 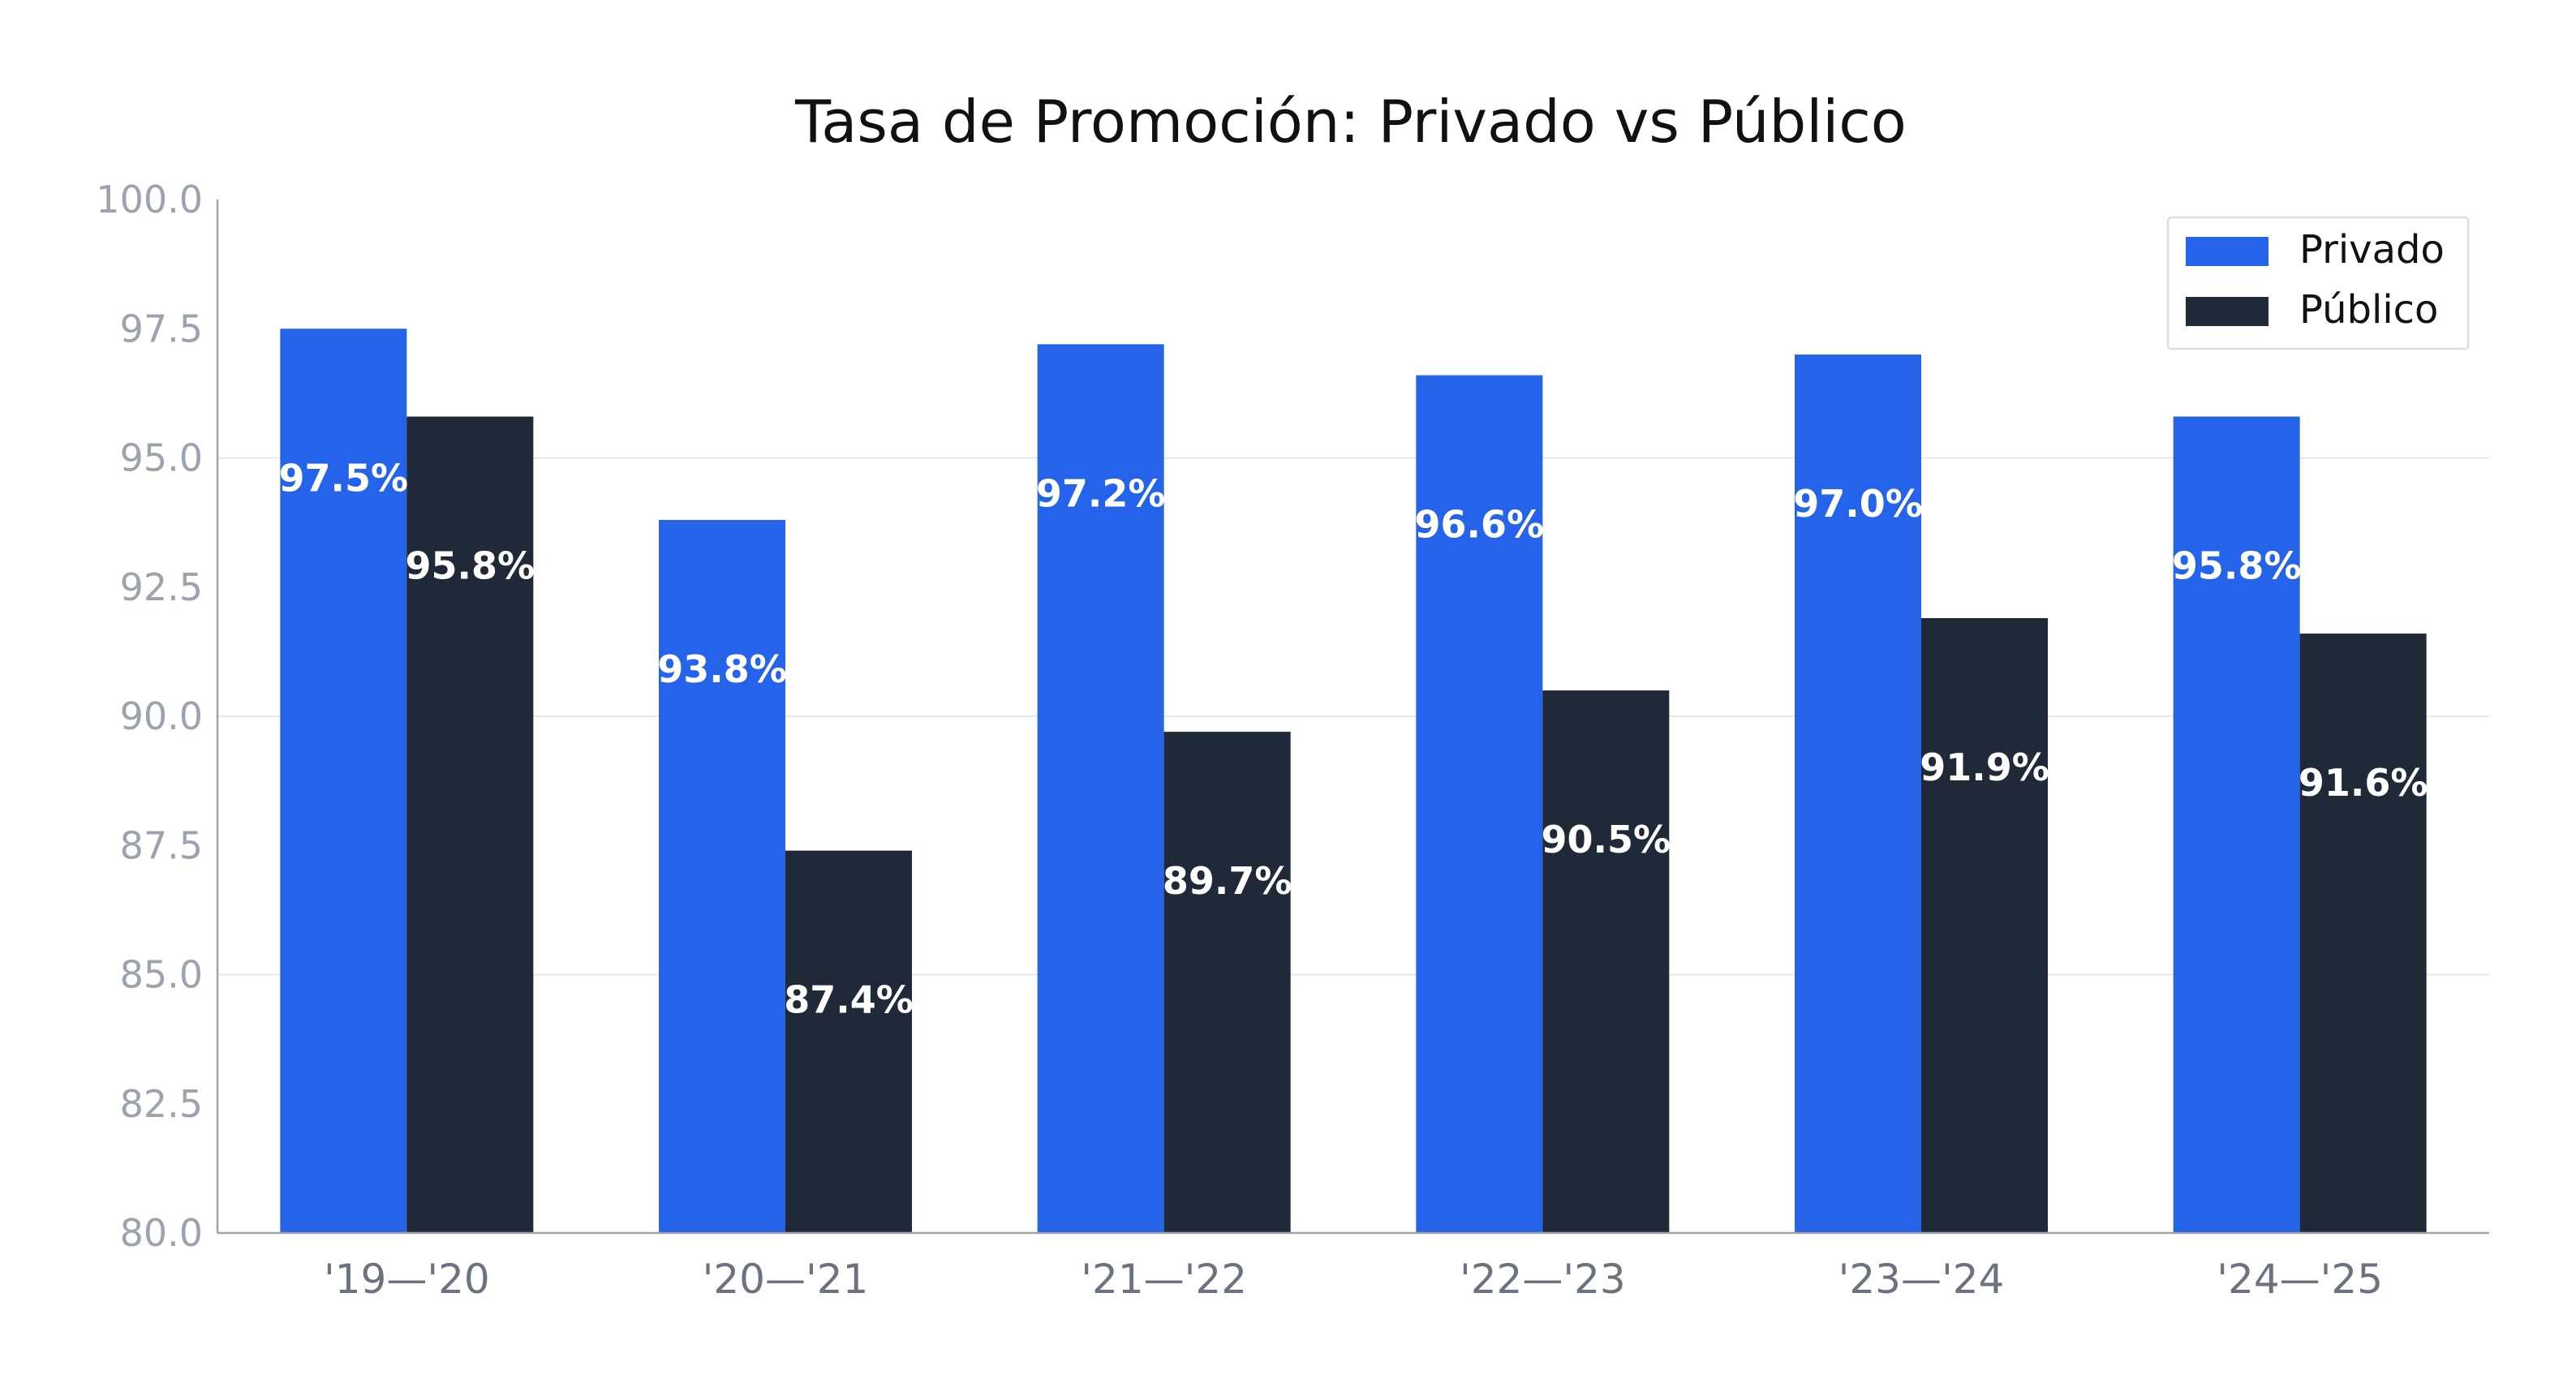 I want to click on legend-swatch-público, so click(x=2227, y=311).